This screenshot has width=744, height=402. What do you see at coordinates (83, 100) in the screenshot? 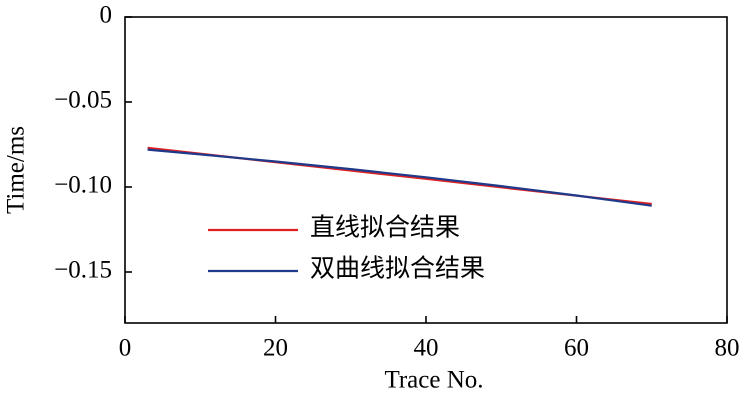
I see `y-tick-label: −0.05` at bounding box center [83, 100].